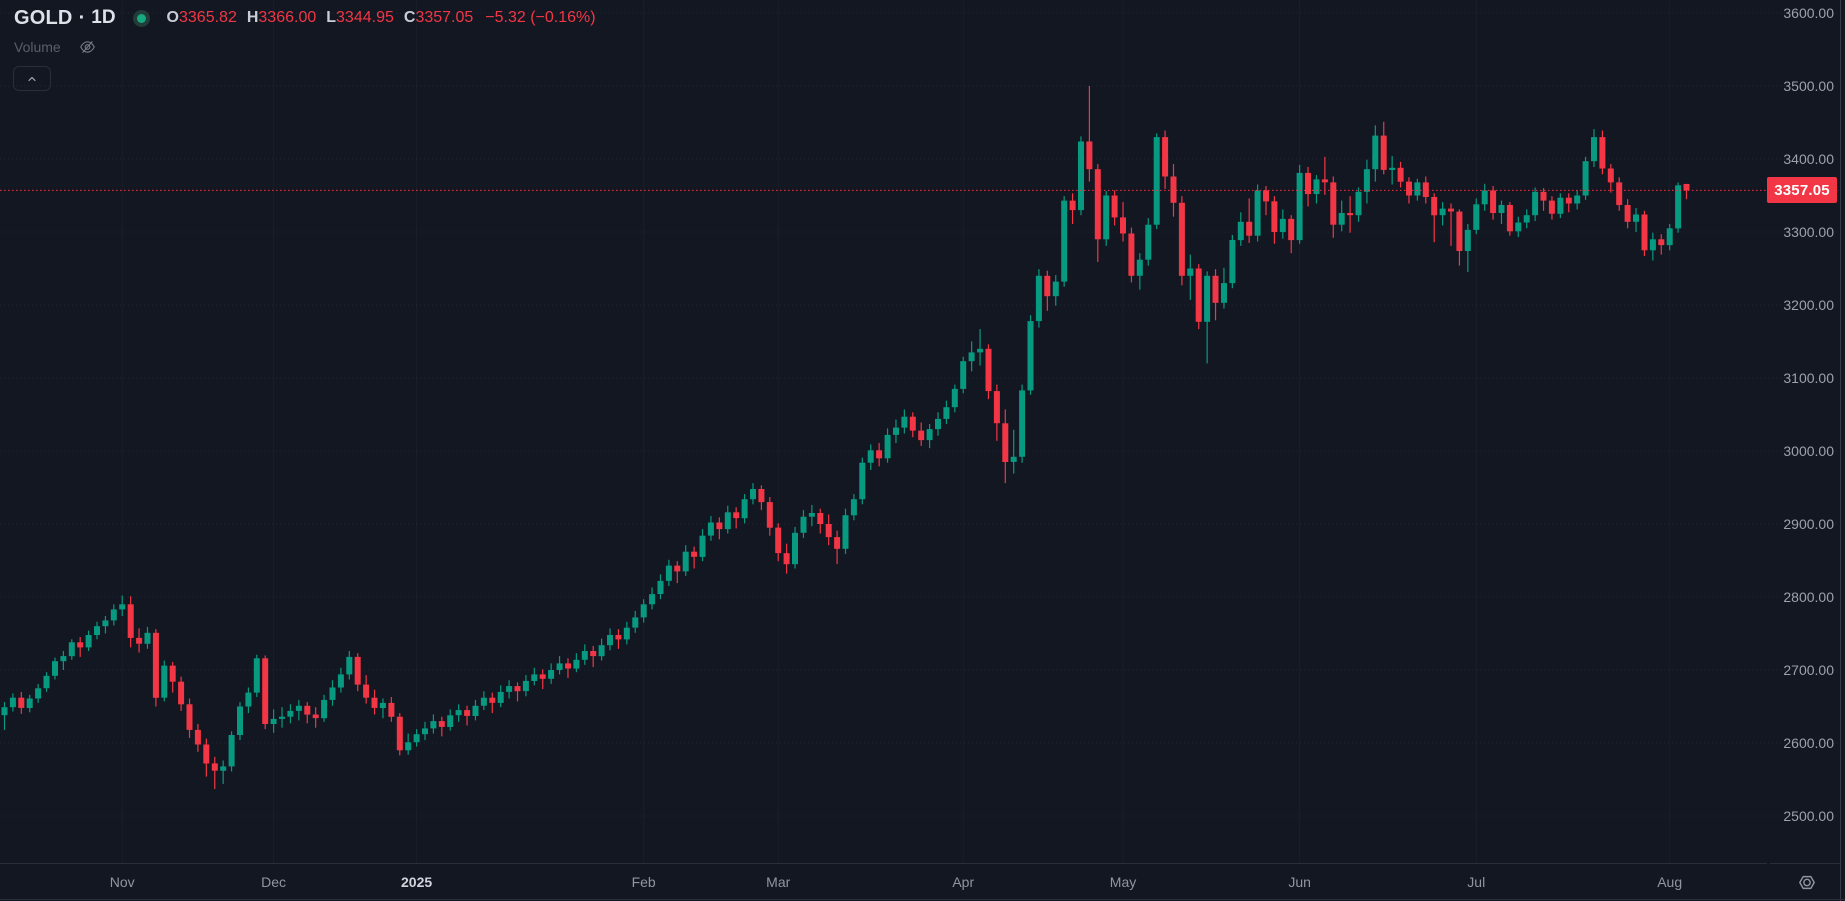 This screenshot has height=901, width=1845. I want to click on collapse-pane-button, so click(32, 78).